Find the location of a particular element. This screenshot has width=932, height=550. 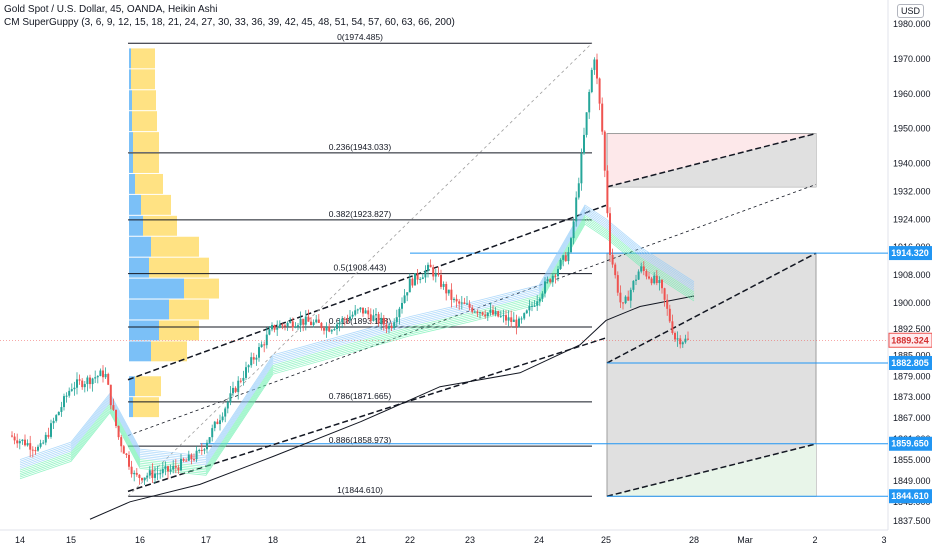

y-tick-label: 1855.000 is located at coordinates (912, 460).